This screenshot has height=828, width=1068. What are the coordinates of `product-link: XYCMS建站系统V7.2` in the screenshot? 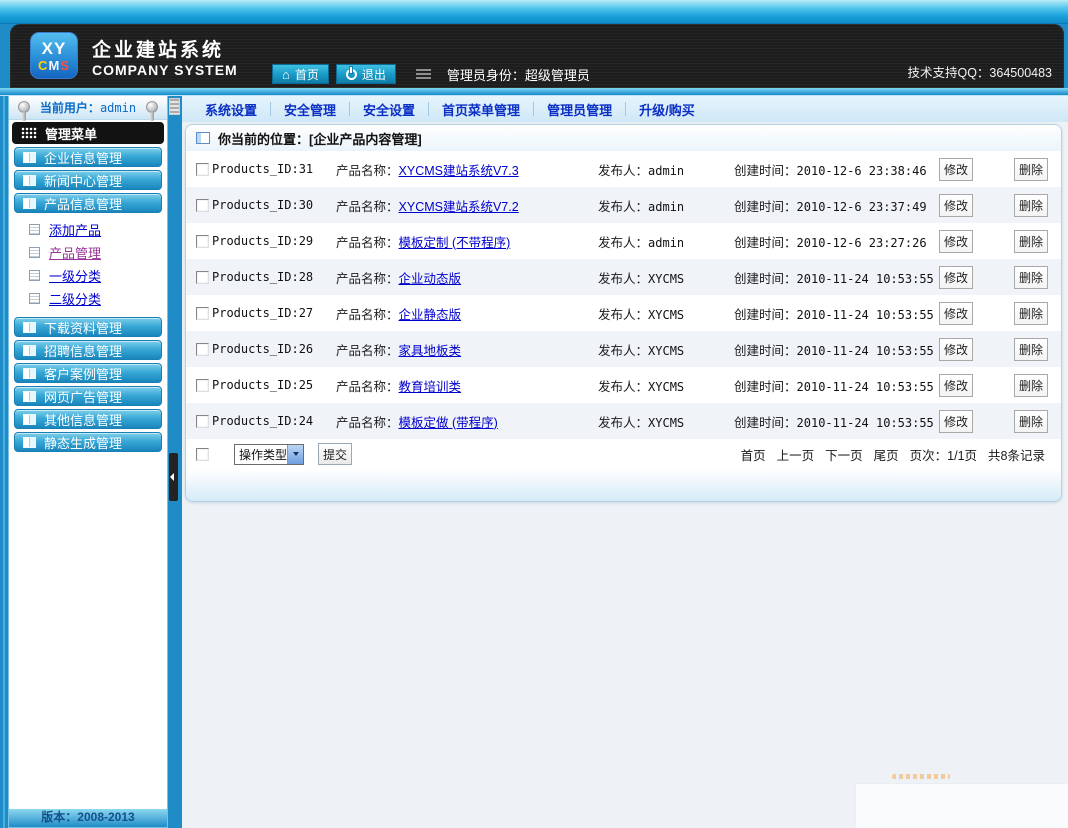 It's located at (458, 206).